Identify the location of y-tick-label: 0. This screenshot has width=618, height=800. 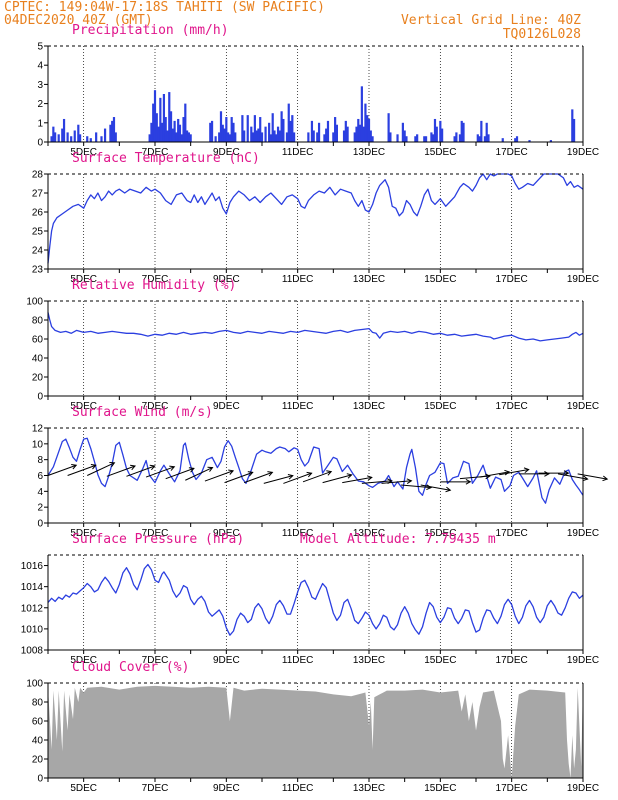
(40, 397).